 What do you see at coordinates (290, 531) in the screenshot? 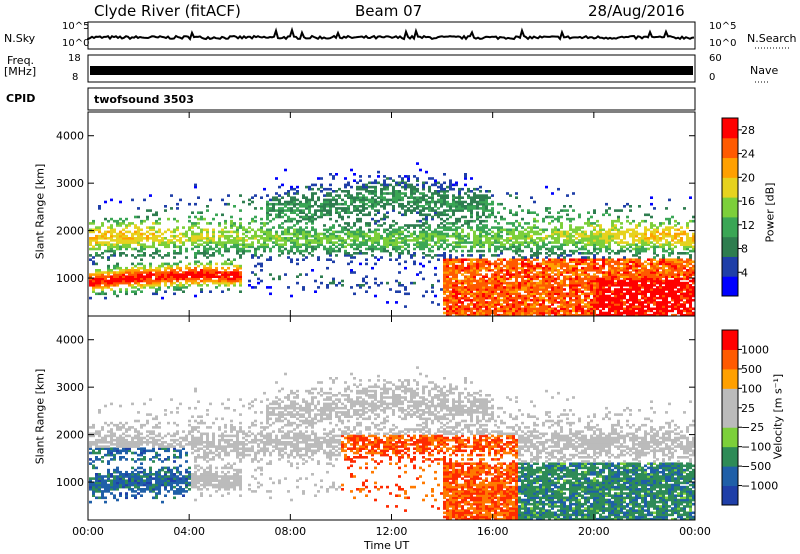
I see `xtick-label: 08:00` at bounding box center [290, 531].